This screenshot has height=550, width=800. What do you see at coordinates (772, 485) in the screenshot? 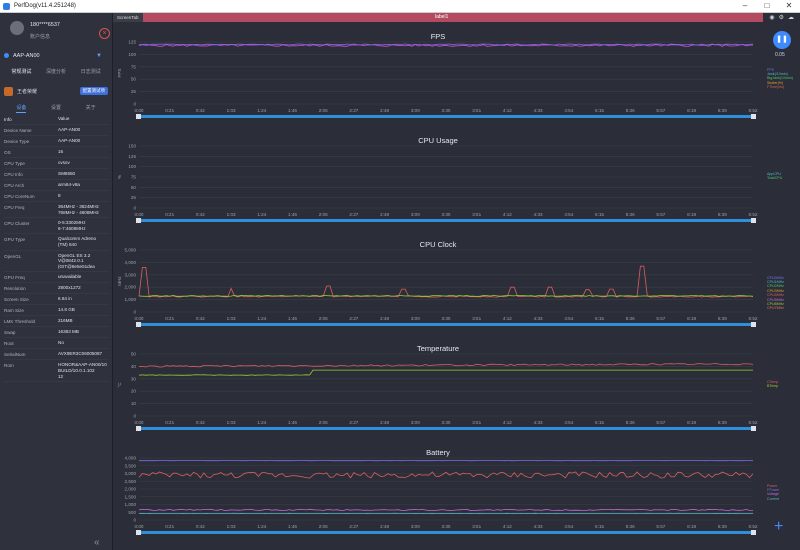
I see `legend-item: Power` at bounding box center [772, 485].